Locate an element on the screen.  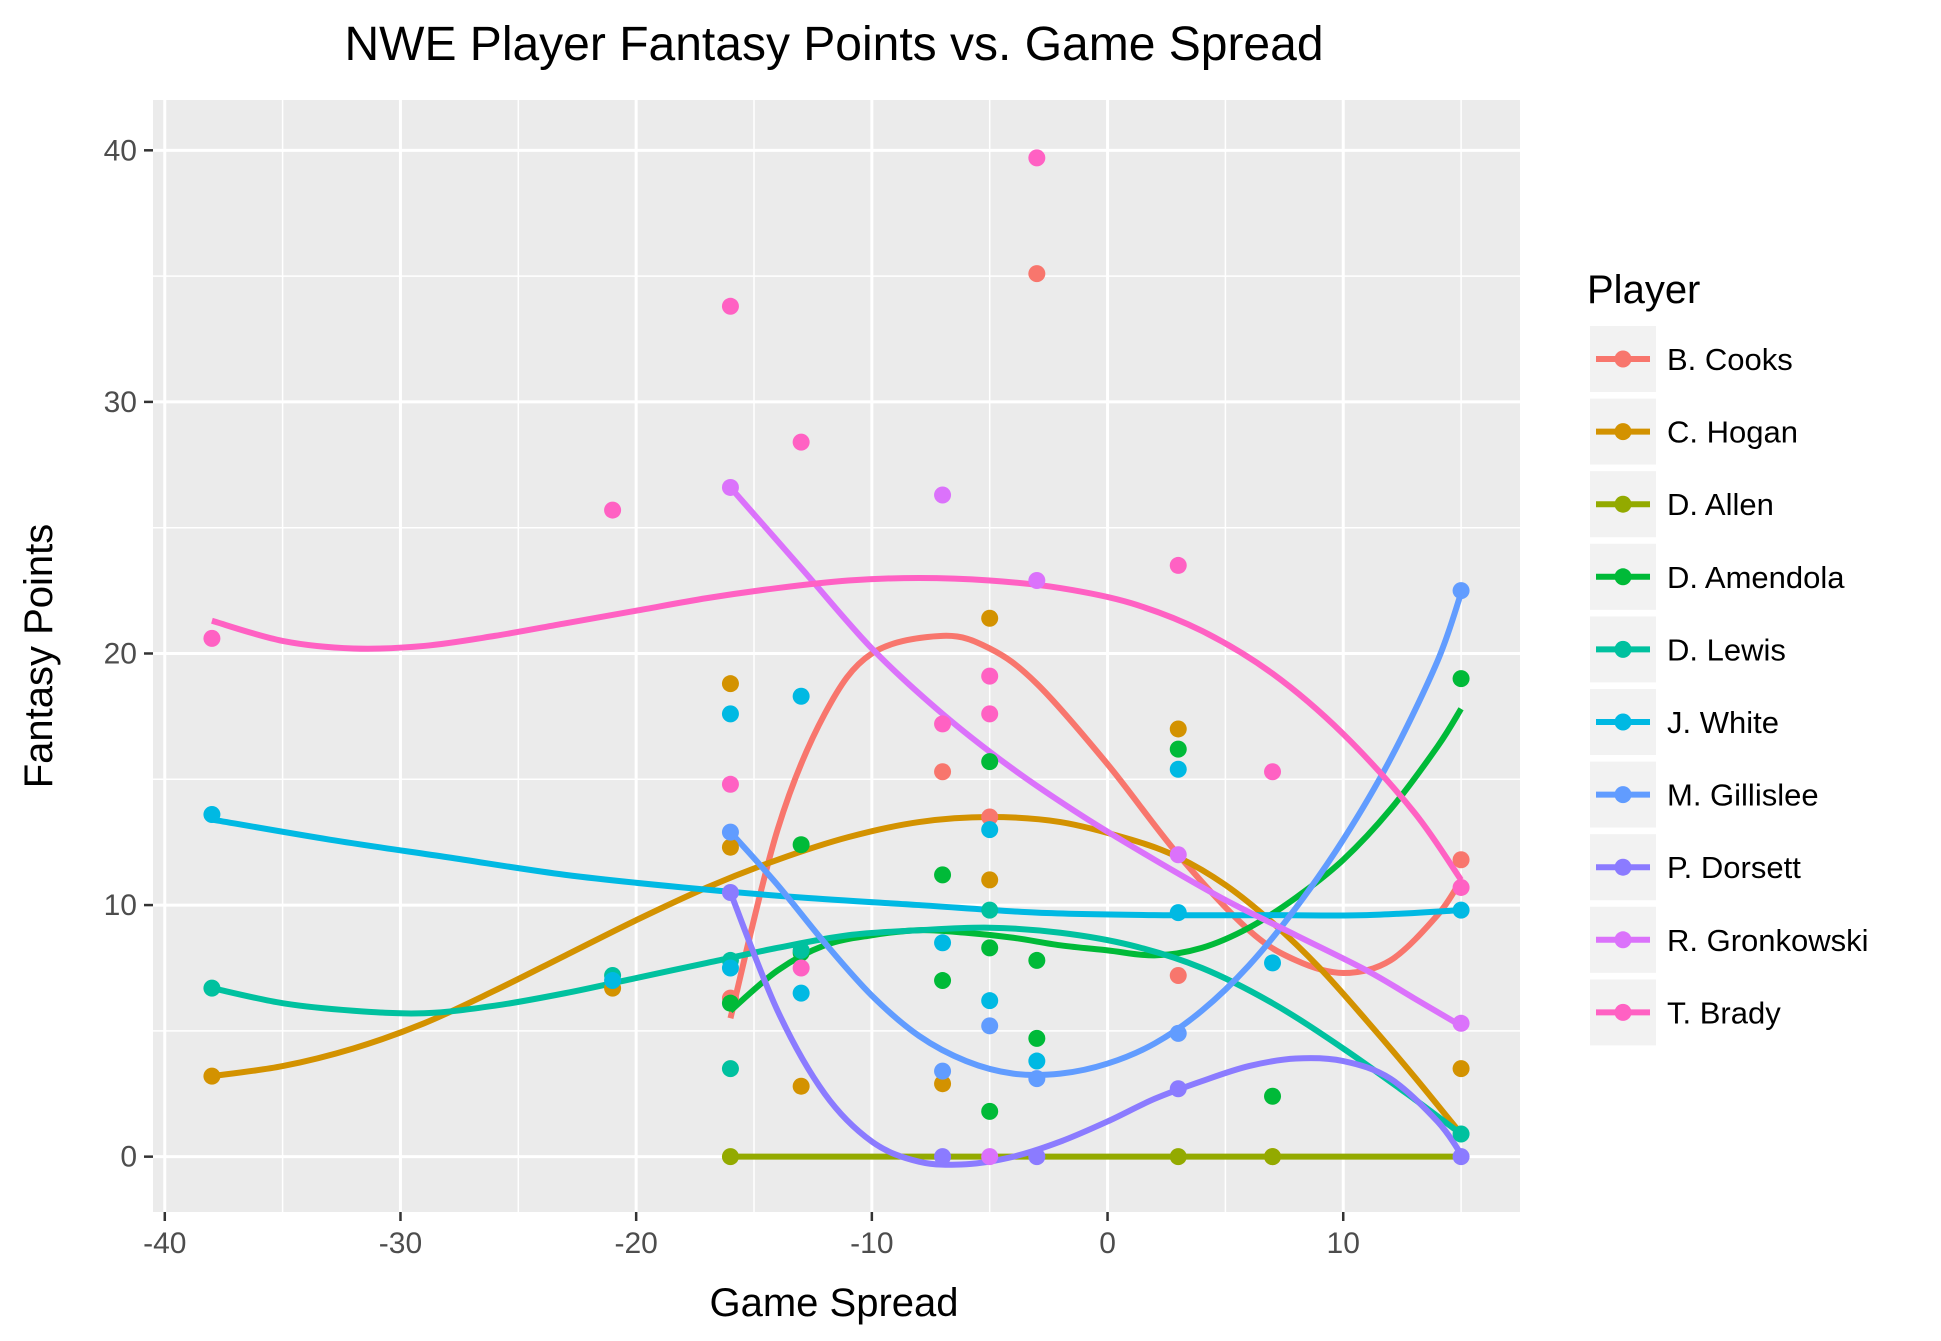
y-tick-label: 30 is located at coordinates (120, 402).